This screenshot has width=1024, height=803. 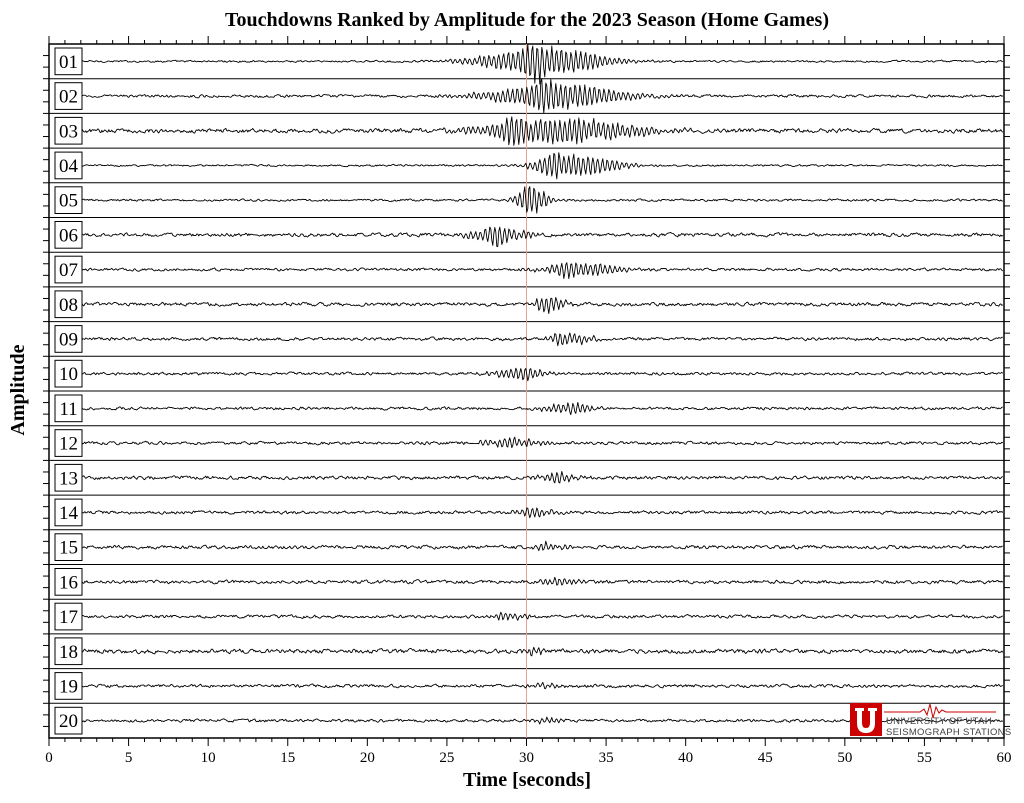 I want to click on logo-line-2: SEISMOGRAPH STATIONS, so click(x=948, y=732).